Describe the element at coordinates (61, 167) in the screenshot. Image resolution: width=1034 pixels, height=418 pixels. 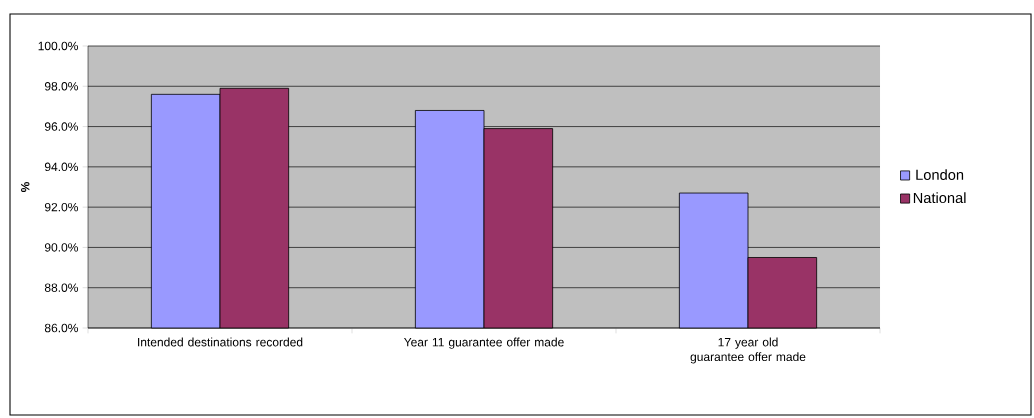
I see `y-tick-label: 94.0%` at that location.